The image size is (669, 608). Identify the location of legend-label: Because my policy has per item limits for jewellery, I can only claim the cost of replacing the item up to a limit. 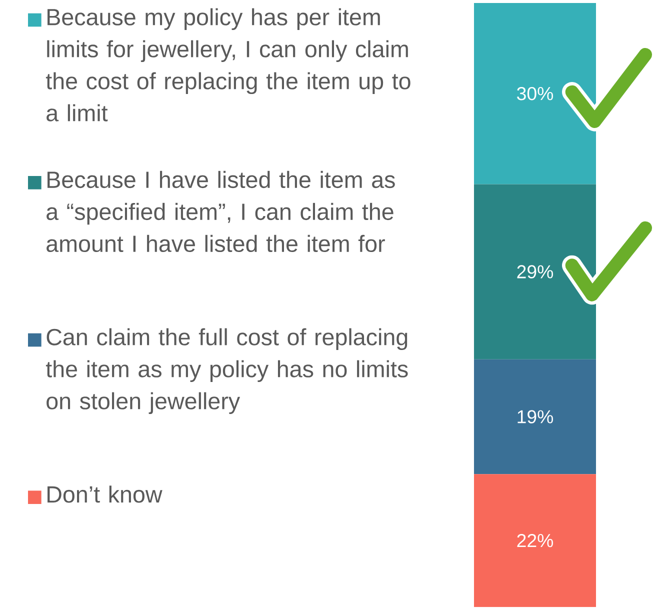
(228, 65).